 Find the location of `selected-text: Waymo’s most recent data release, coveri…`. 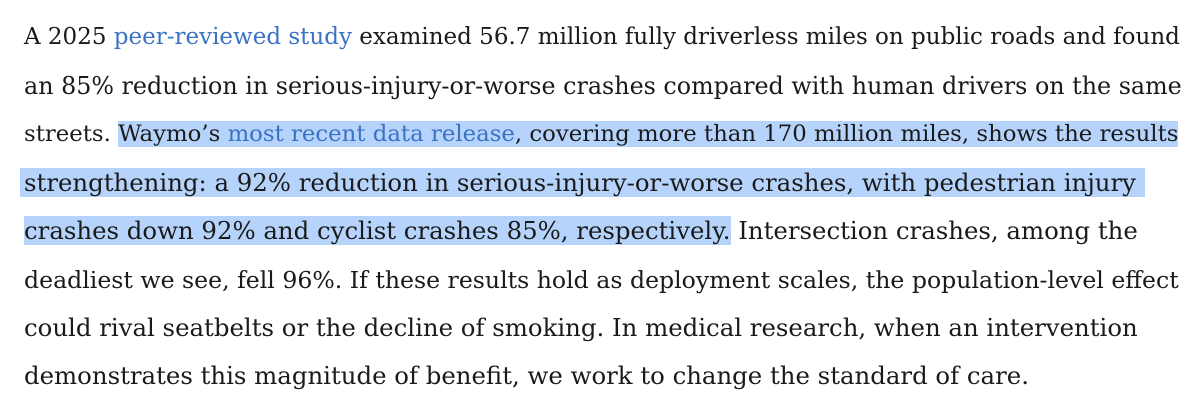

selected-text: Waymo’s most recent data release, coveri… is located at coordinates (648, 134).